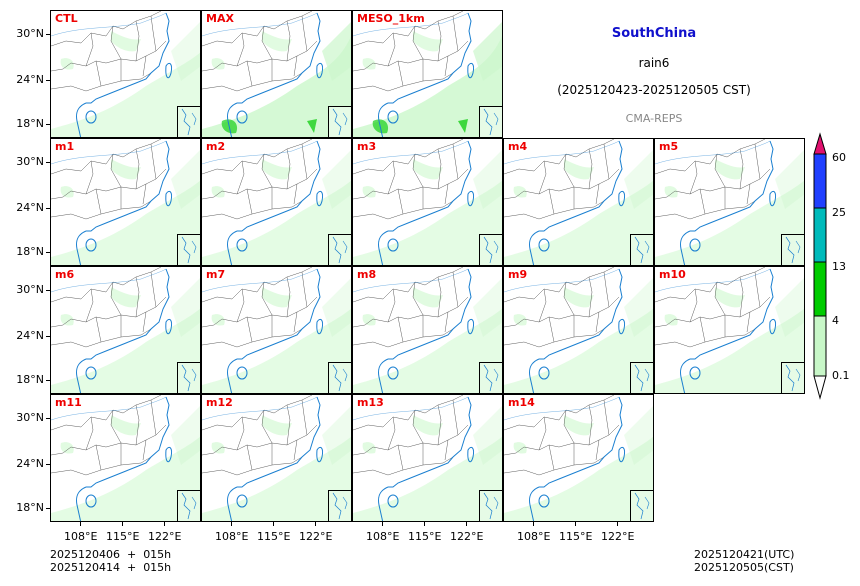 Image resolution: width=860 pixels, height=586 pixels. Describe the element at coordinates (820, 387) in the screenshot. I see `colorbar-under-arrow` at that location.